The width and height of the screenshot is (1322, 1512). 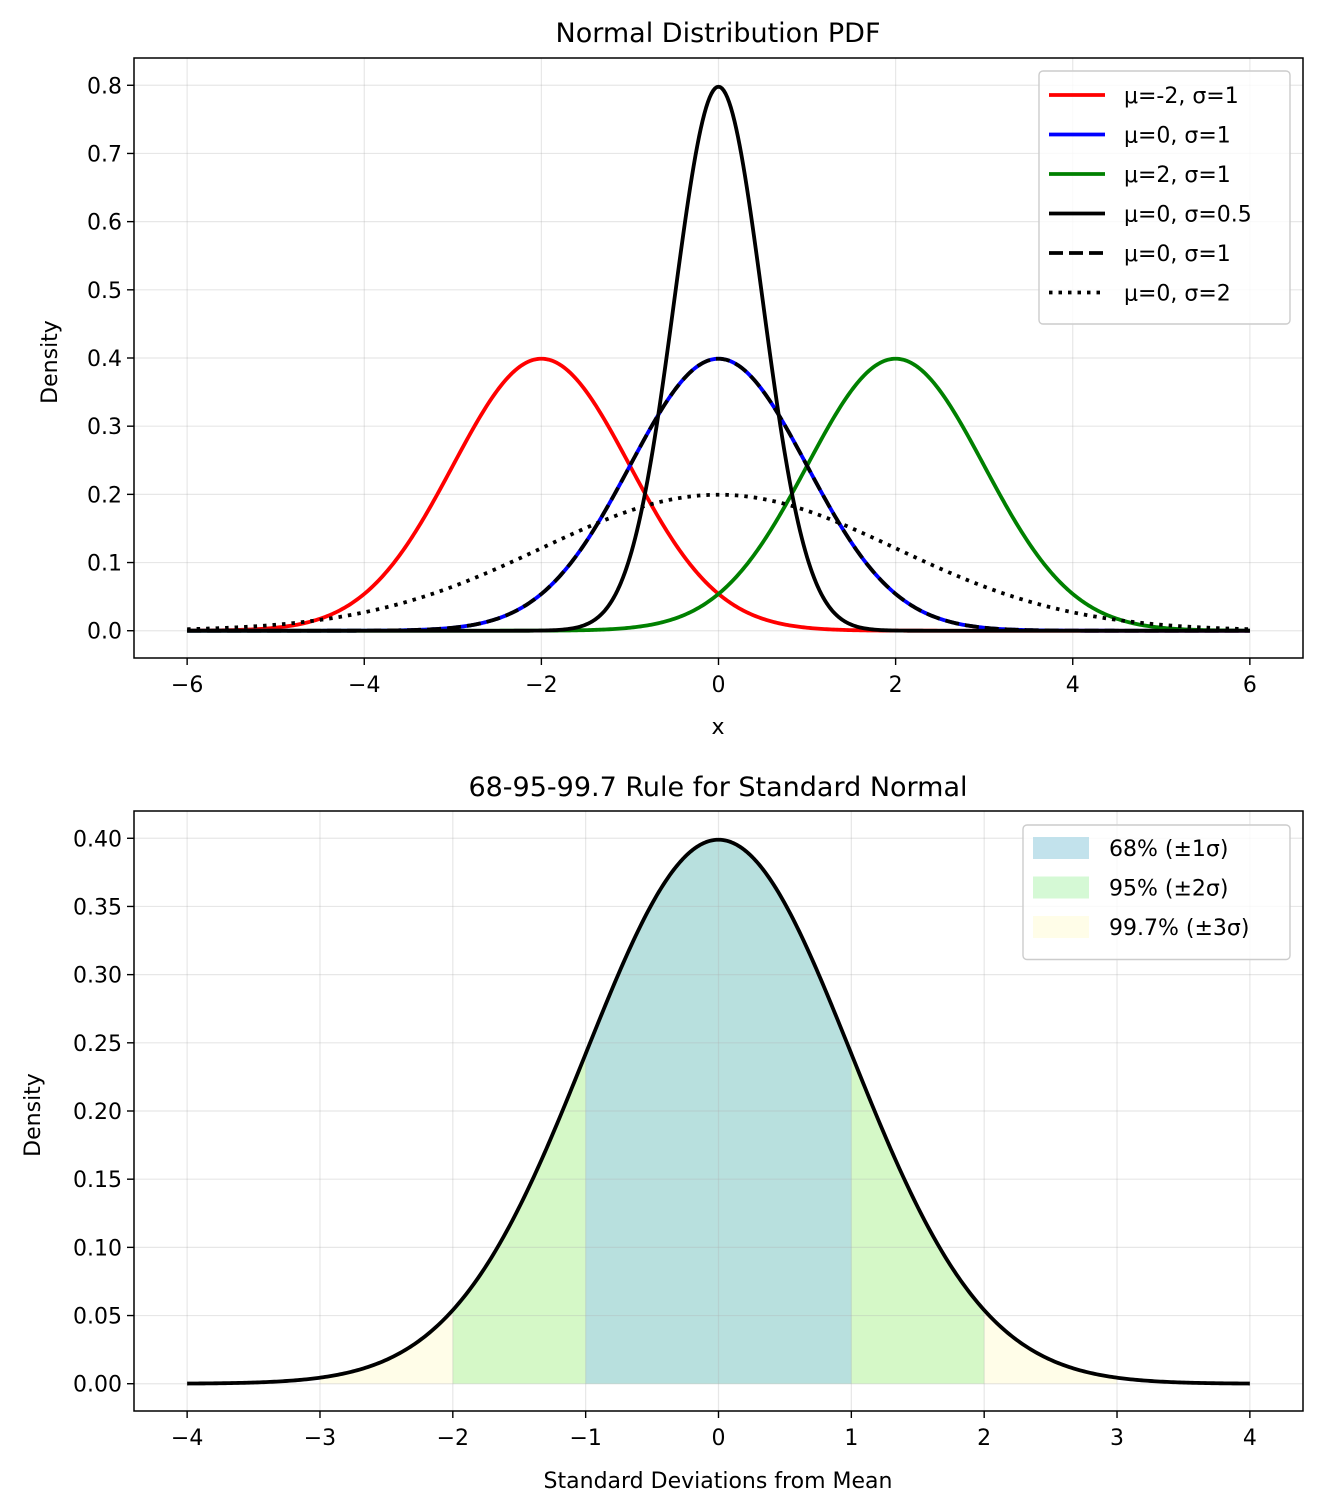 What do you see at coordinates (1117, 1438) in the screenshot?
I see `x-tick-label: 3` at bounding box center [1117, 1438].